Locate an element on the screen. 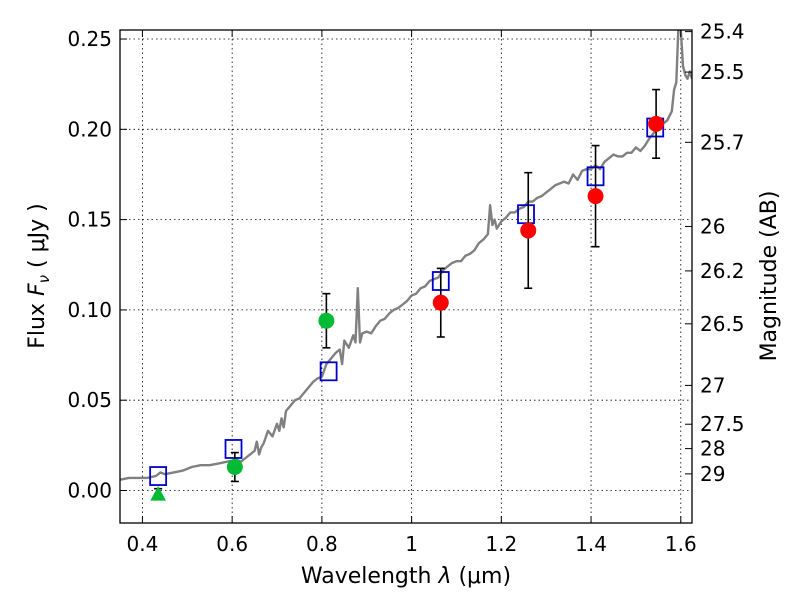  y2-tick-label: 26 is located at coordinates (712, 226).